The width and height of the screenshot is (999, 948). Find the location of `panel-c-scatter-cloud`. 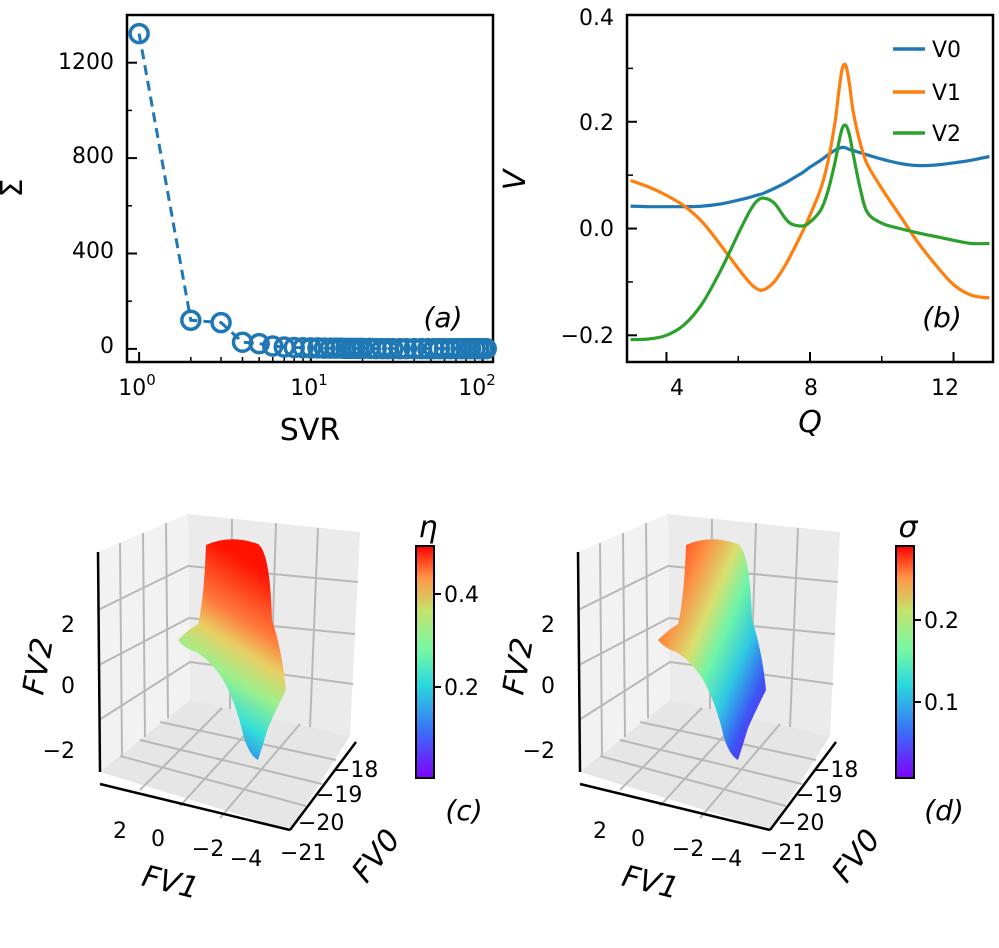

panel-c-scatter-cloud is located at coordinates (232, 649).